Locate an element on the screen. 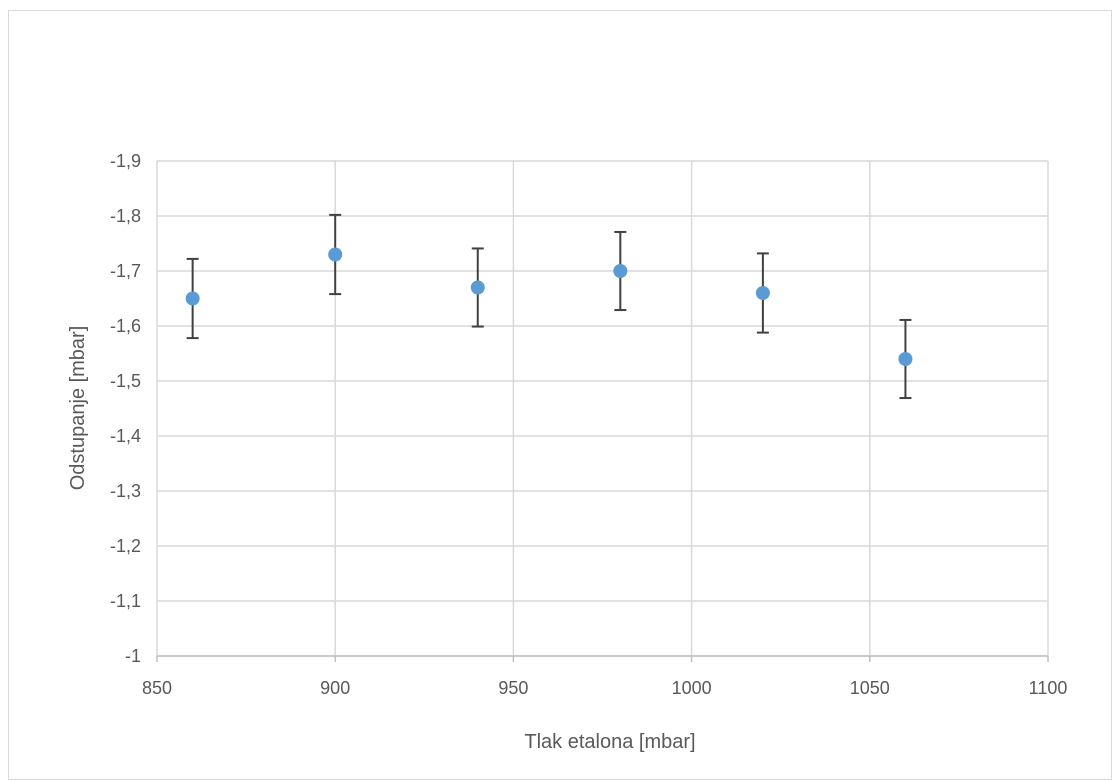  y-tick-label: -1,9 is located at coordinates (125, 161).